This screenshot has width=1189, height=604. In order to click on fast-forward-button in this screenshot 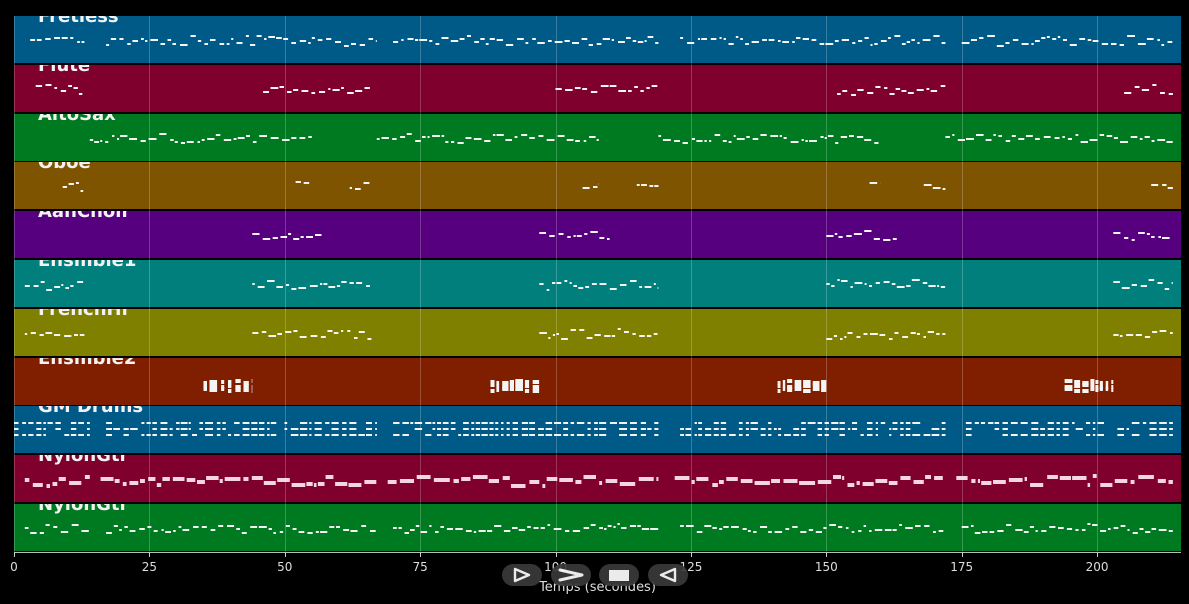, I will do `click(571, 575)`.